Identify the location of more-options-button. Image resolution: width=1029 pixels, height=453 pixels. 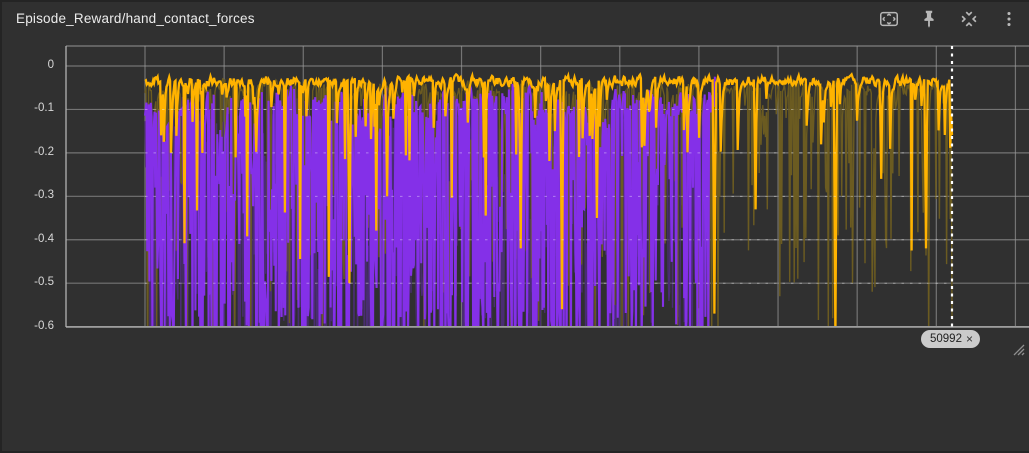
(1009, 19).